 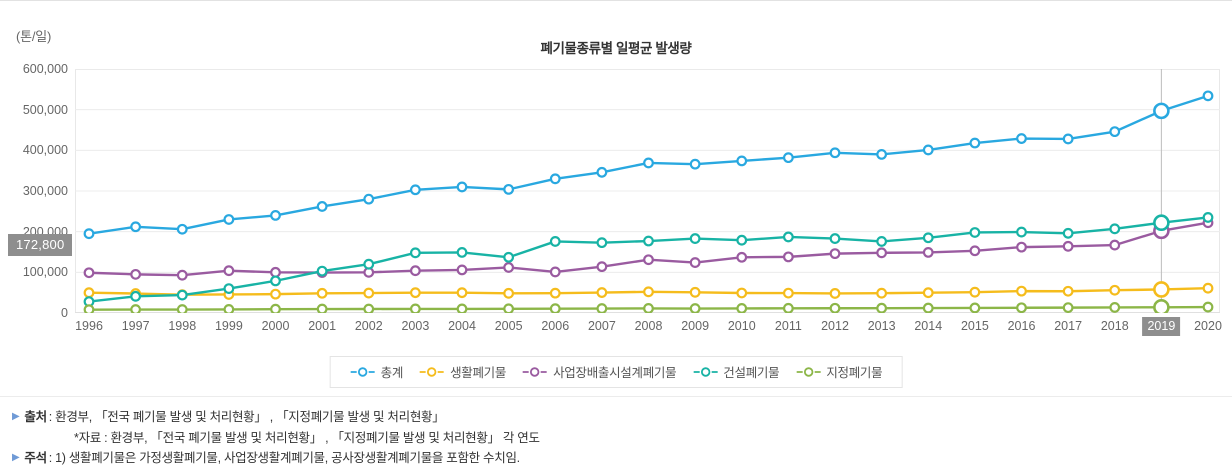 What do you see at coordinates (1208, 326) in the screenshot?
I see `x-axis-tick-2020: 2020` at bounding box center [1208, 326].